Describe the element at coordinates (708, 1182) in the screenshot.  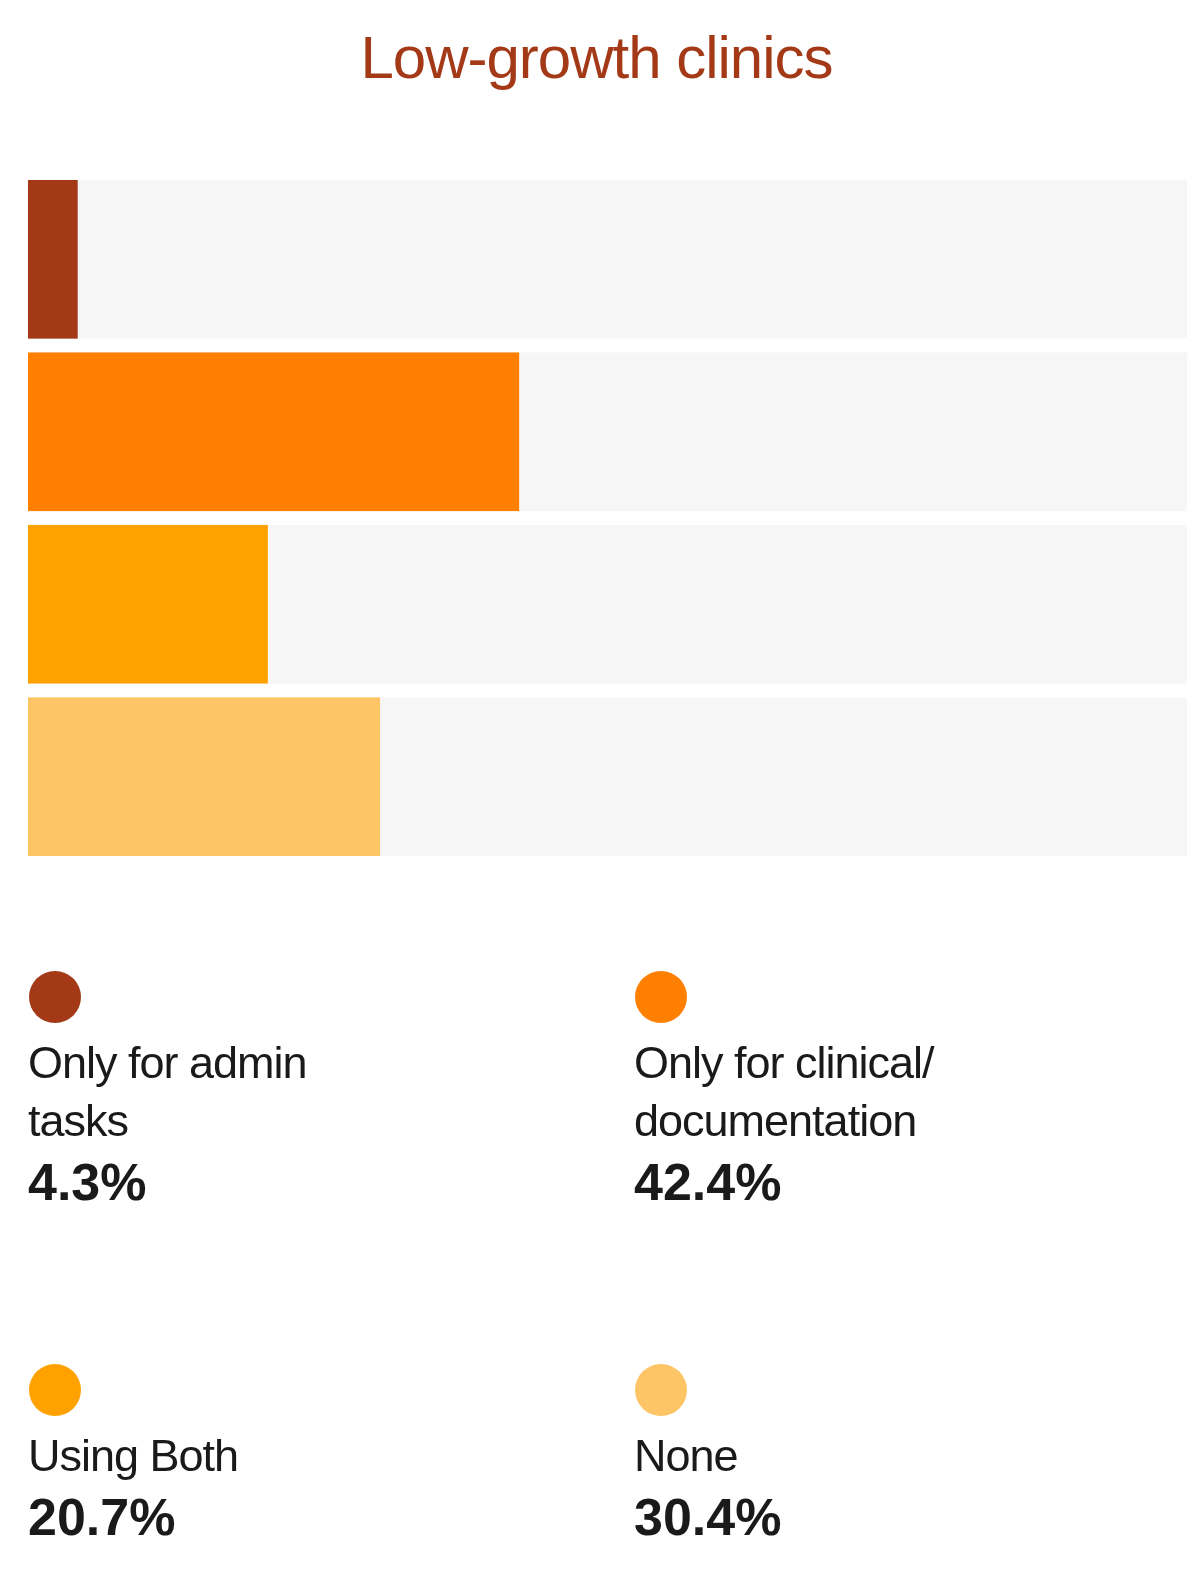
I see `text: 42.4%` at that location.